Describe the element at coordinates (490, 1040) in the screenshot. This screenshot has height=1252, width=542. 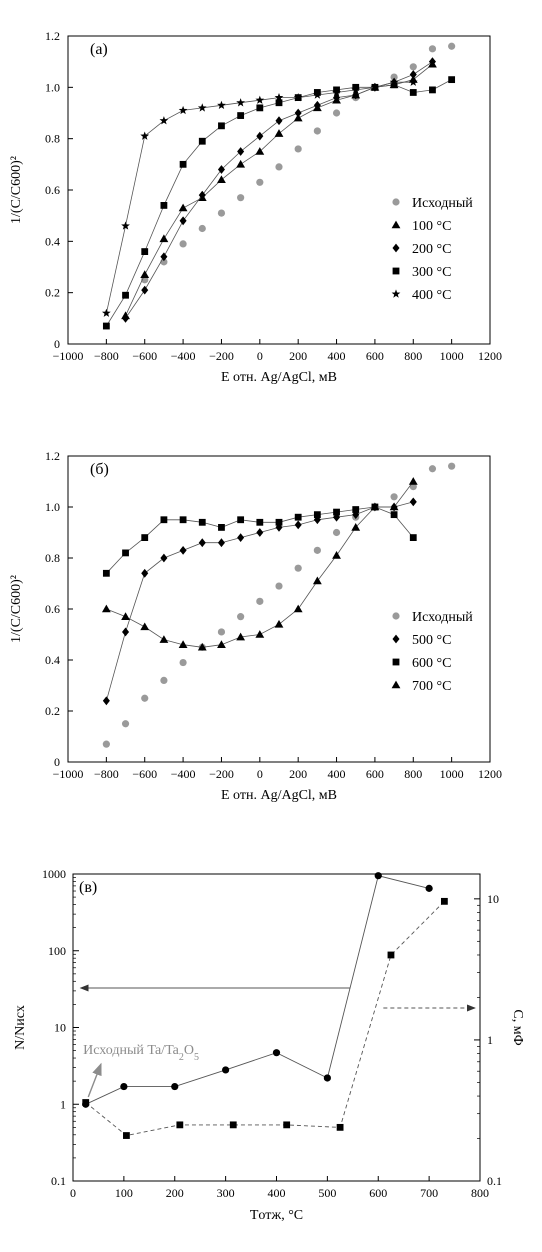
I see `panel-c-y-right-tick-label: 1` at that location.